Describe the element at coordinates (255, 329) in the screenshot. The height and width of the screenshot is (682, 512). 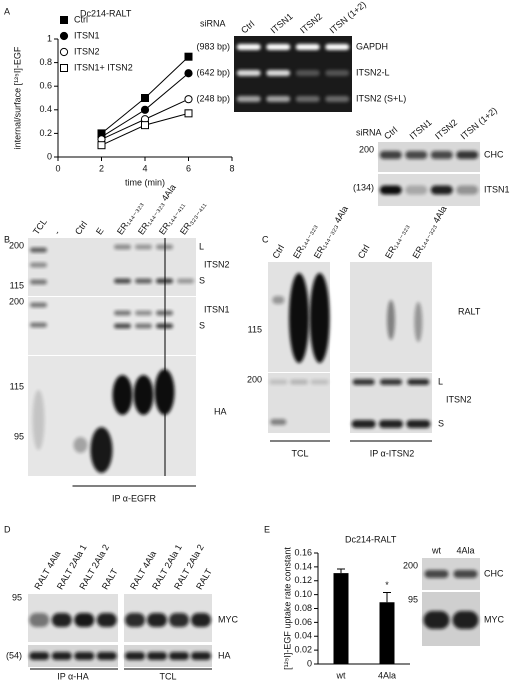
I see `marker-label: 115` at that location.